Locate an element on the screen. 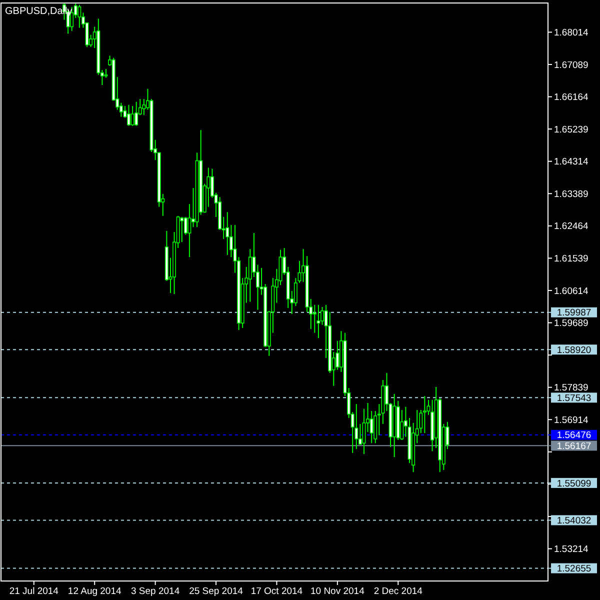 The image size is (600, 600). ref-line-label: 1.58920 is located at coordinates (574, 350).